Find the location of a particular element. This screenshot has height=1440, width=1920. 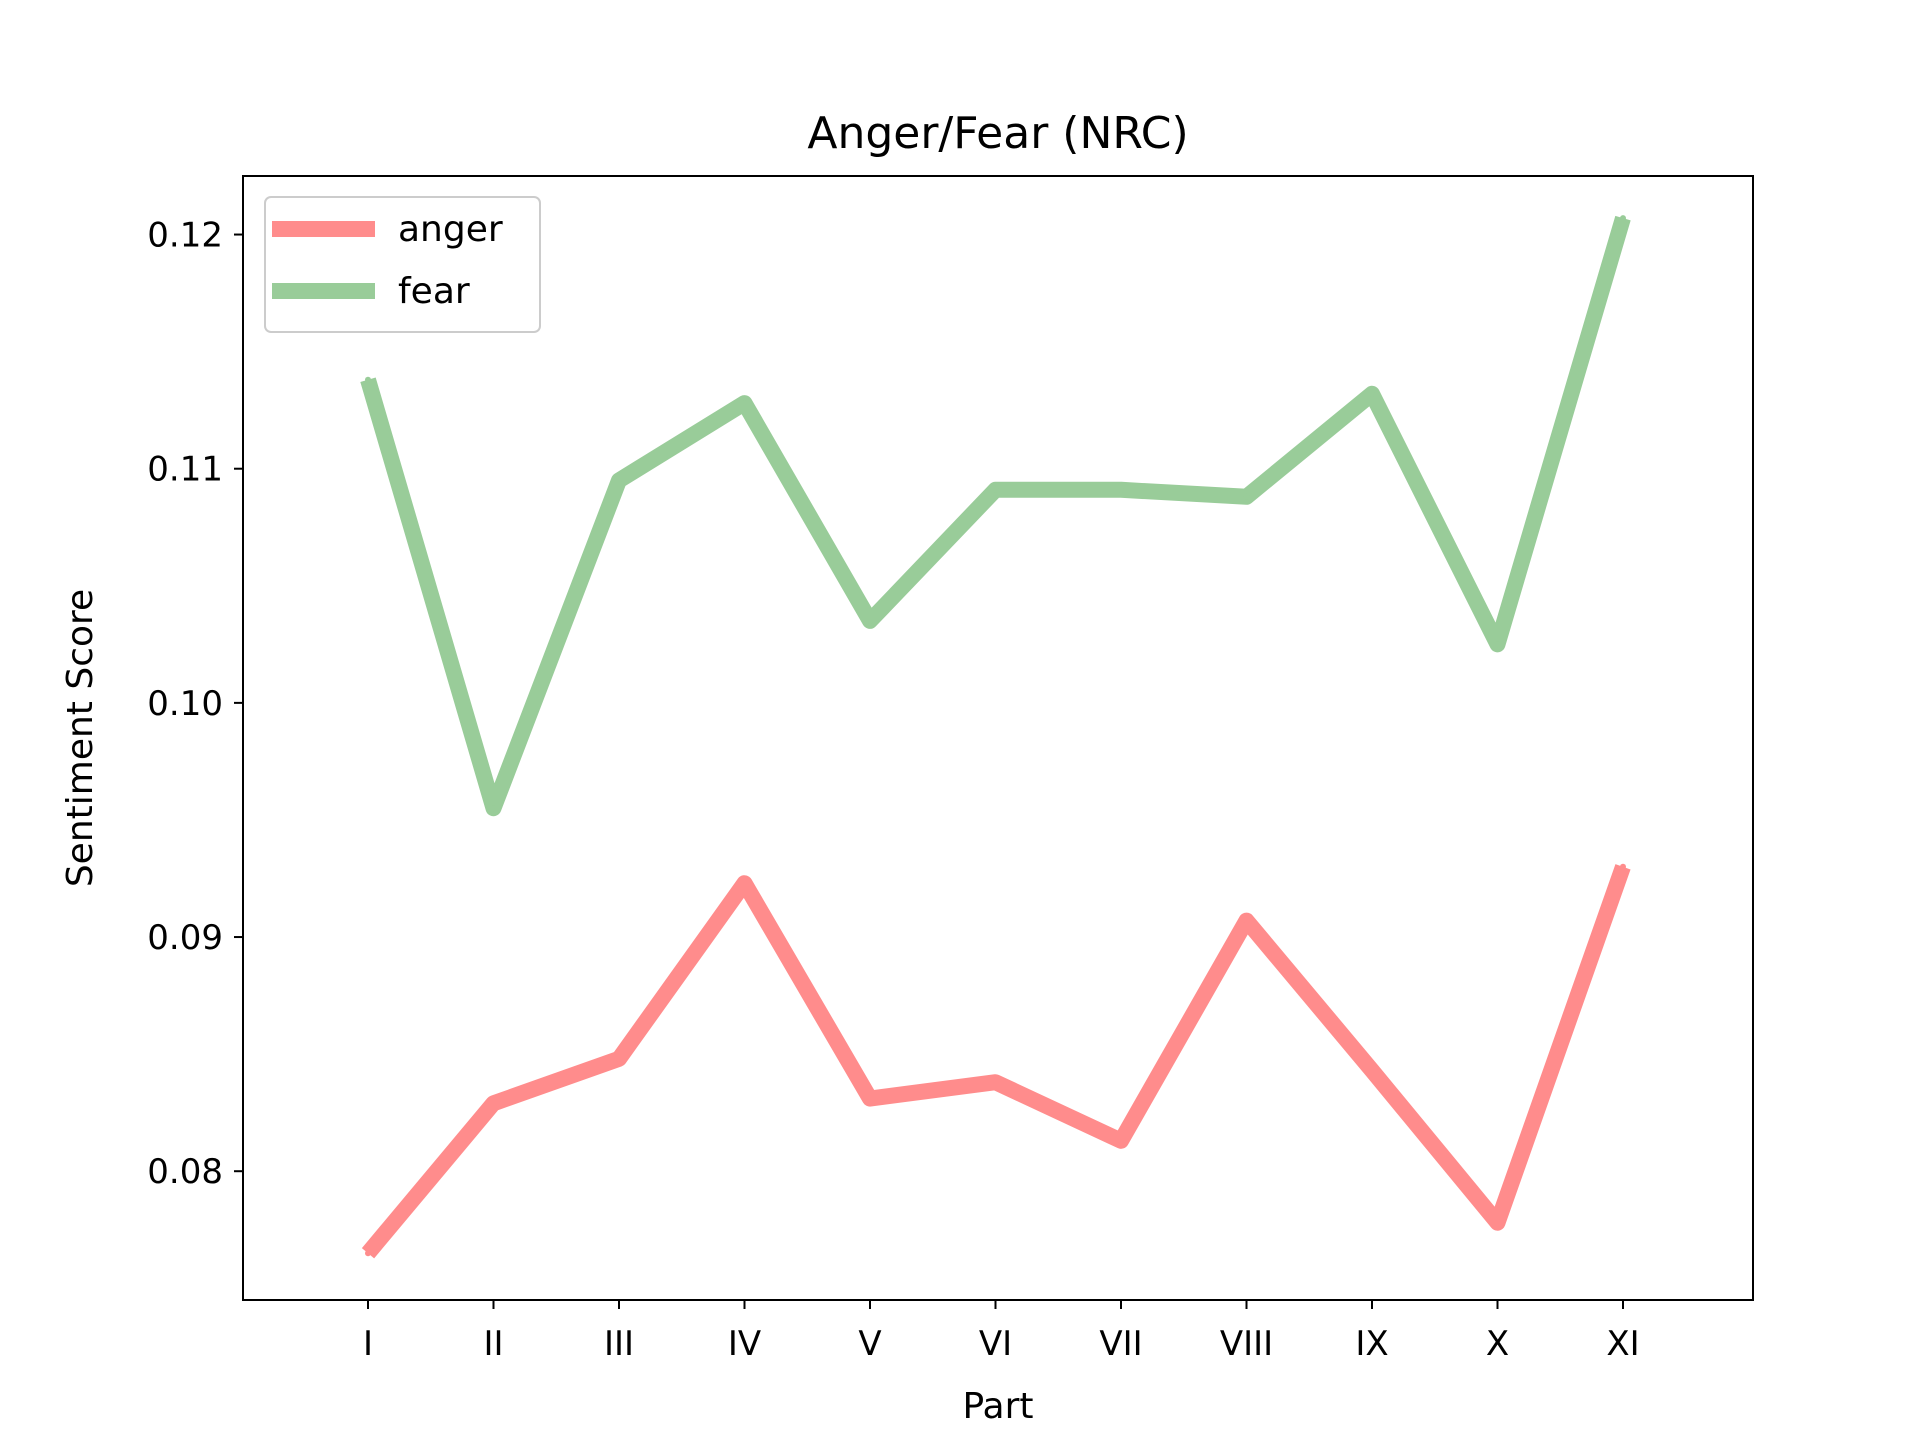

x-tick-label: I is located at coordinates (368, 1344).